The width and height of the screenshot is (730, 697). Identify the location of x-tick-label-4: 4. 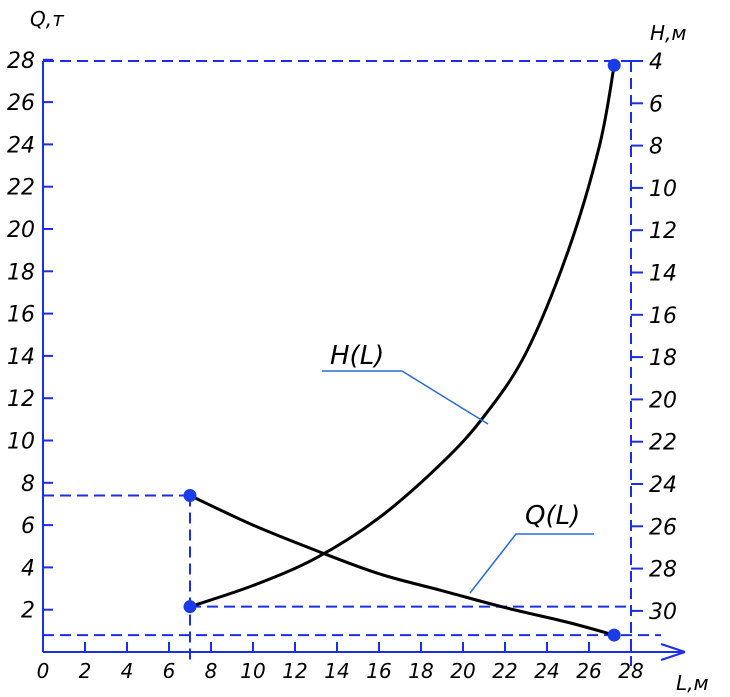
(127, 671).